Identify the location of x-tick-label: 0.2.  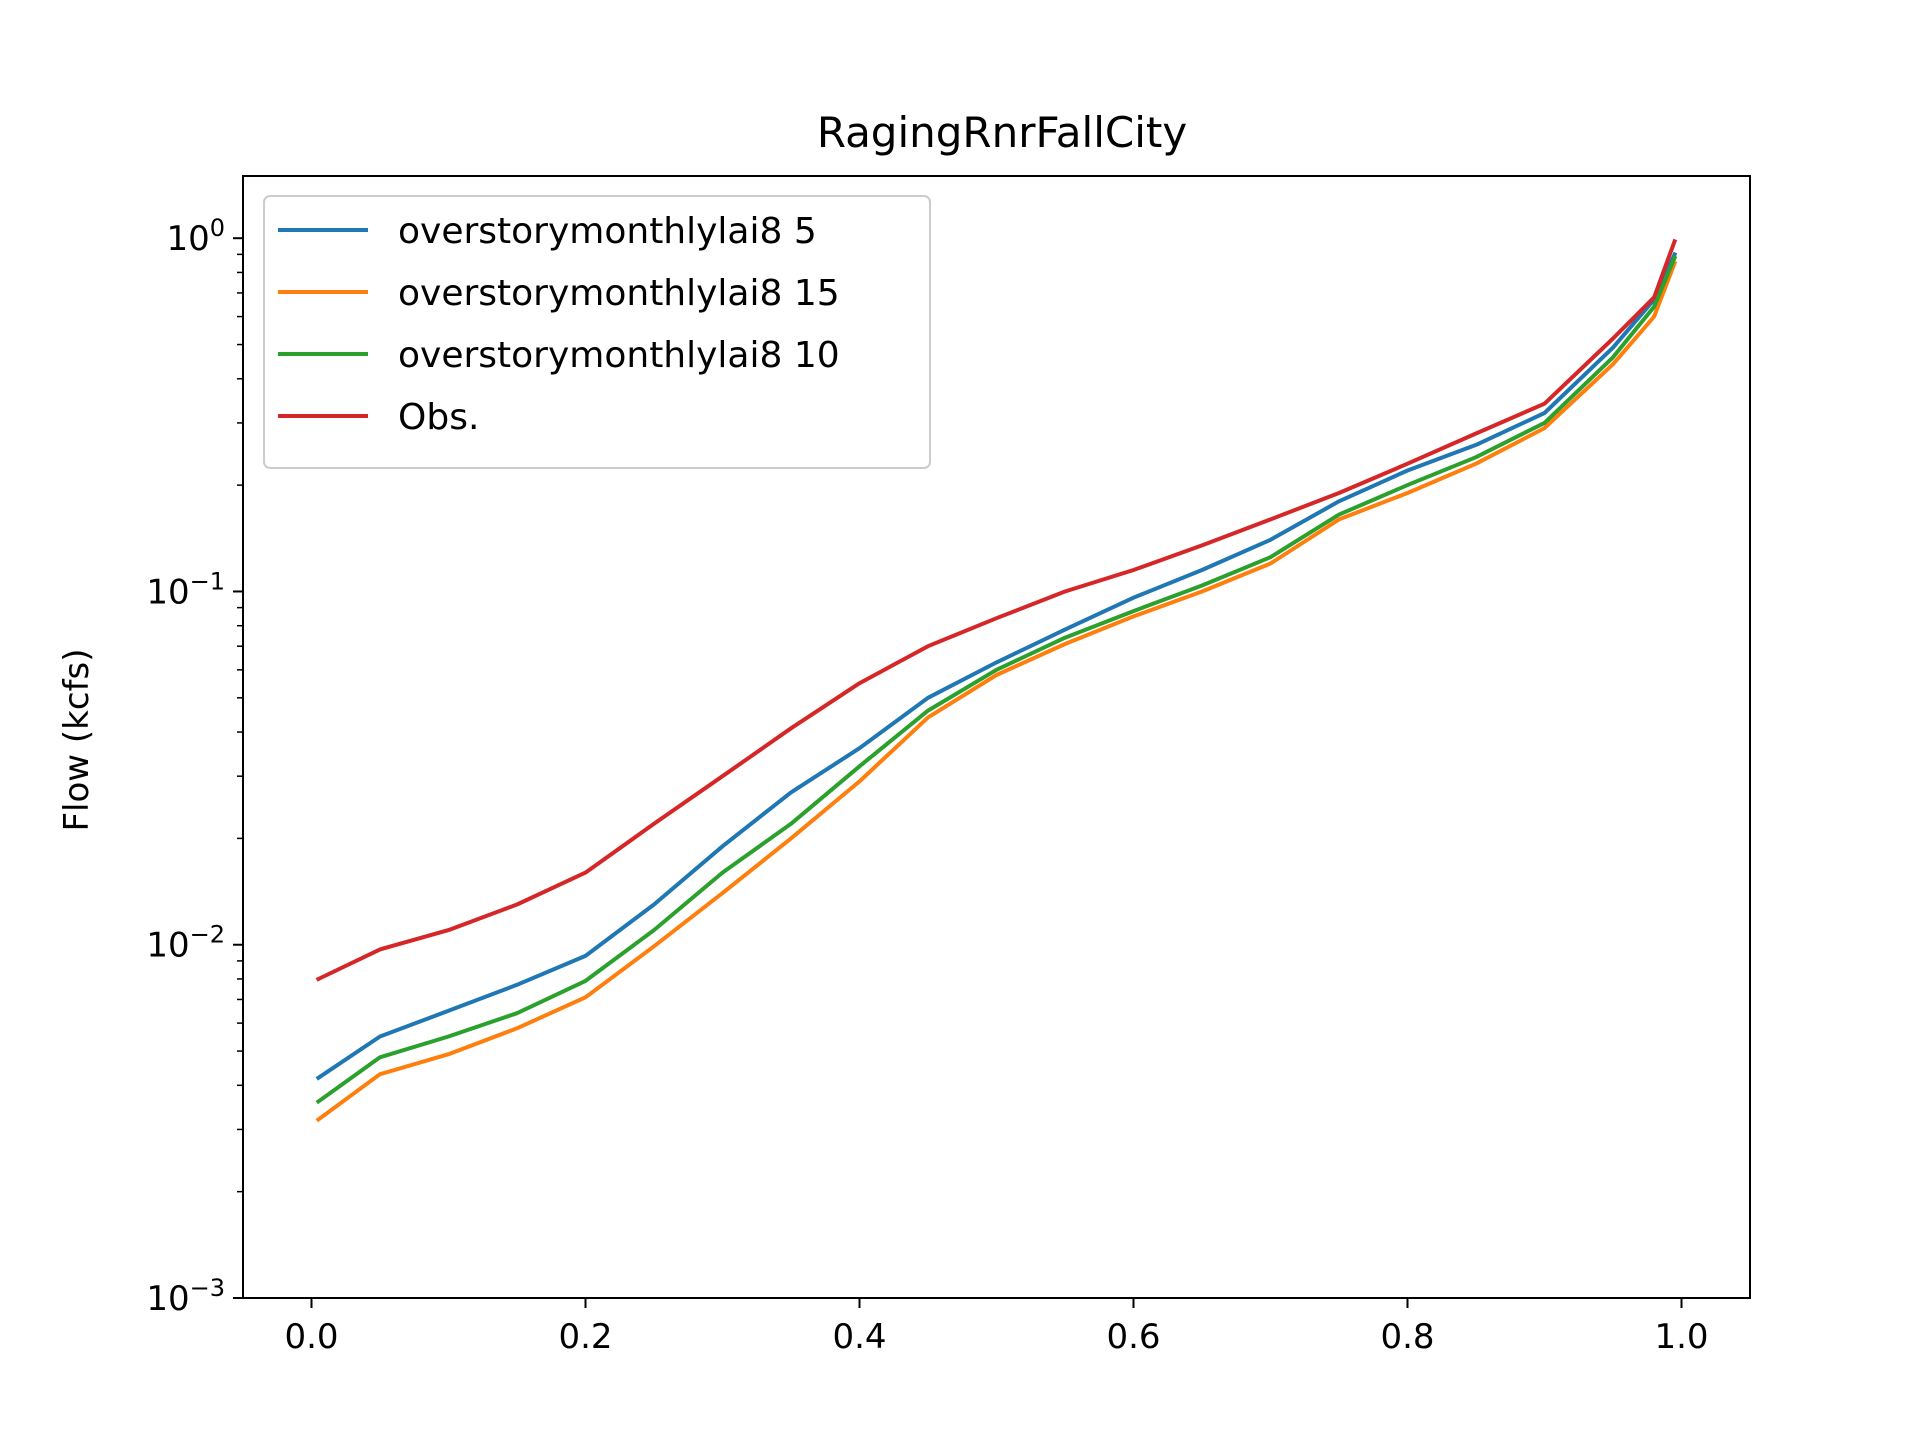
(585, 1337).